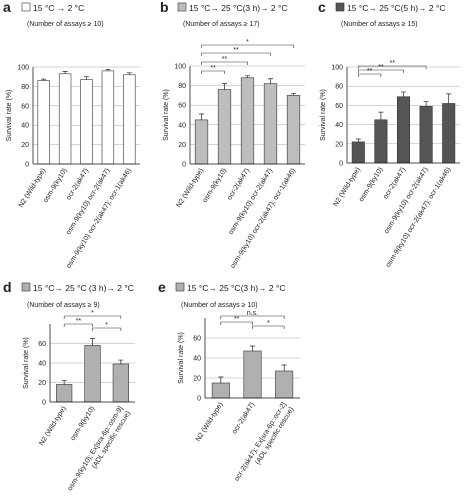 Image resolution: width=465 pixels, height=500 pixels. Describe the element at coordinates (7, 7) in the screenshot. I see `panel-letter: a` at that location.